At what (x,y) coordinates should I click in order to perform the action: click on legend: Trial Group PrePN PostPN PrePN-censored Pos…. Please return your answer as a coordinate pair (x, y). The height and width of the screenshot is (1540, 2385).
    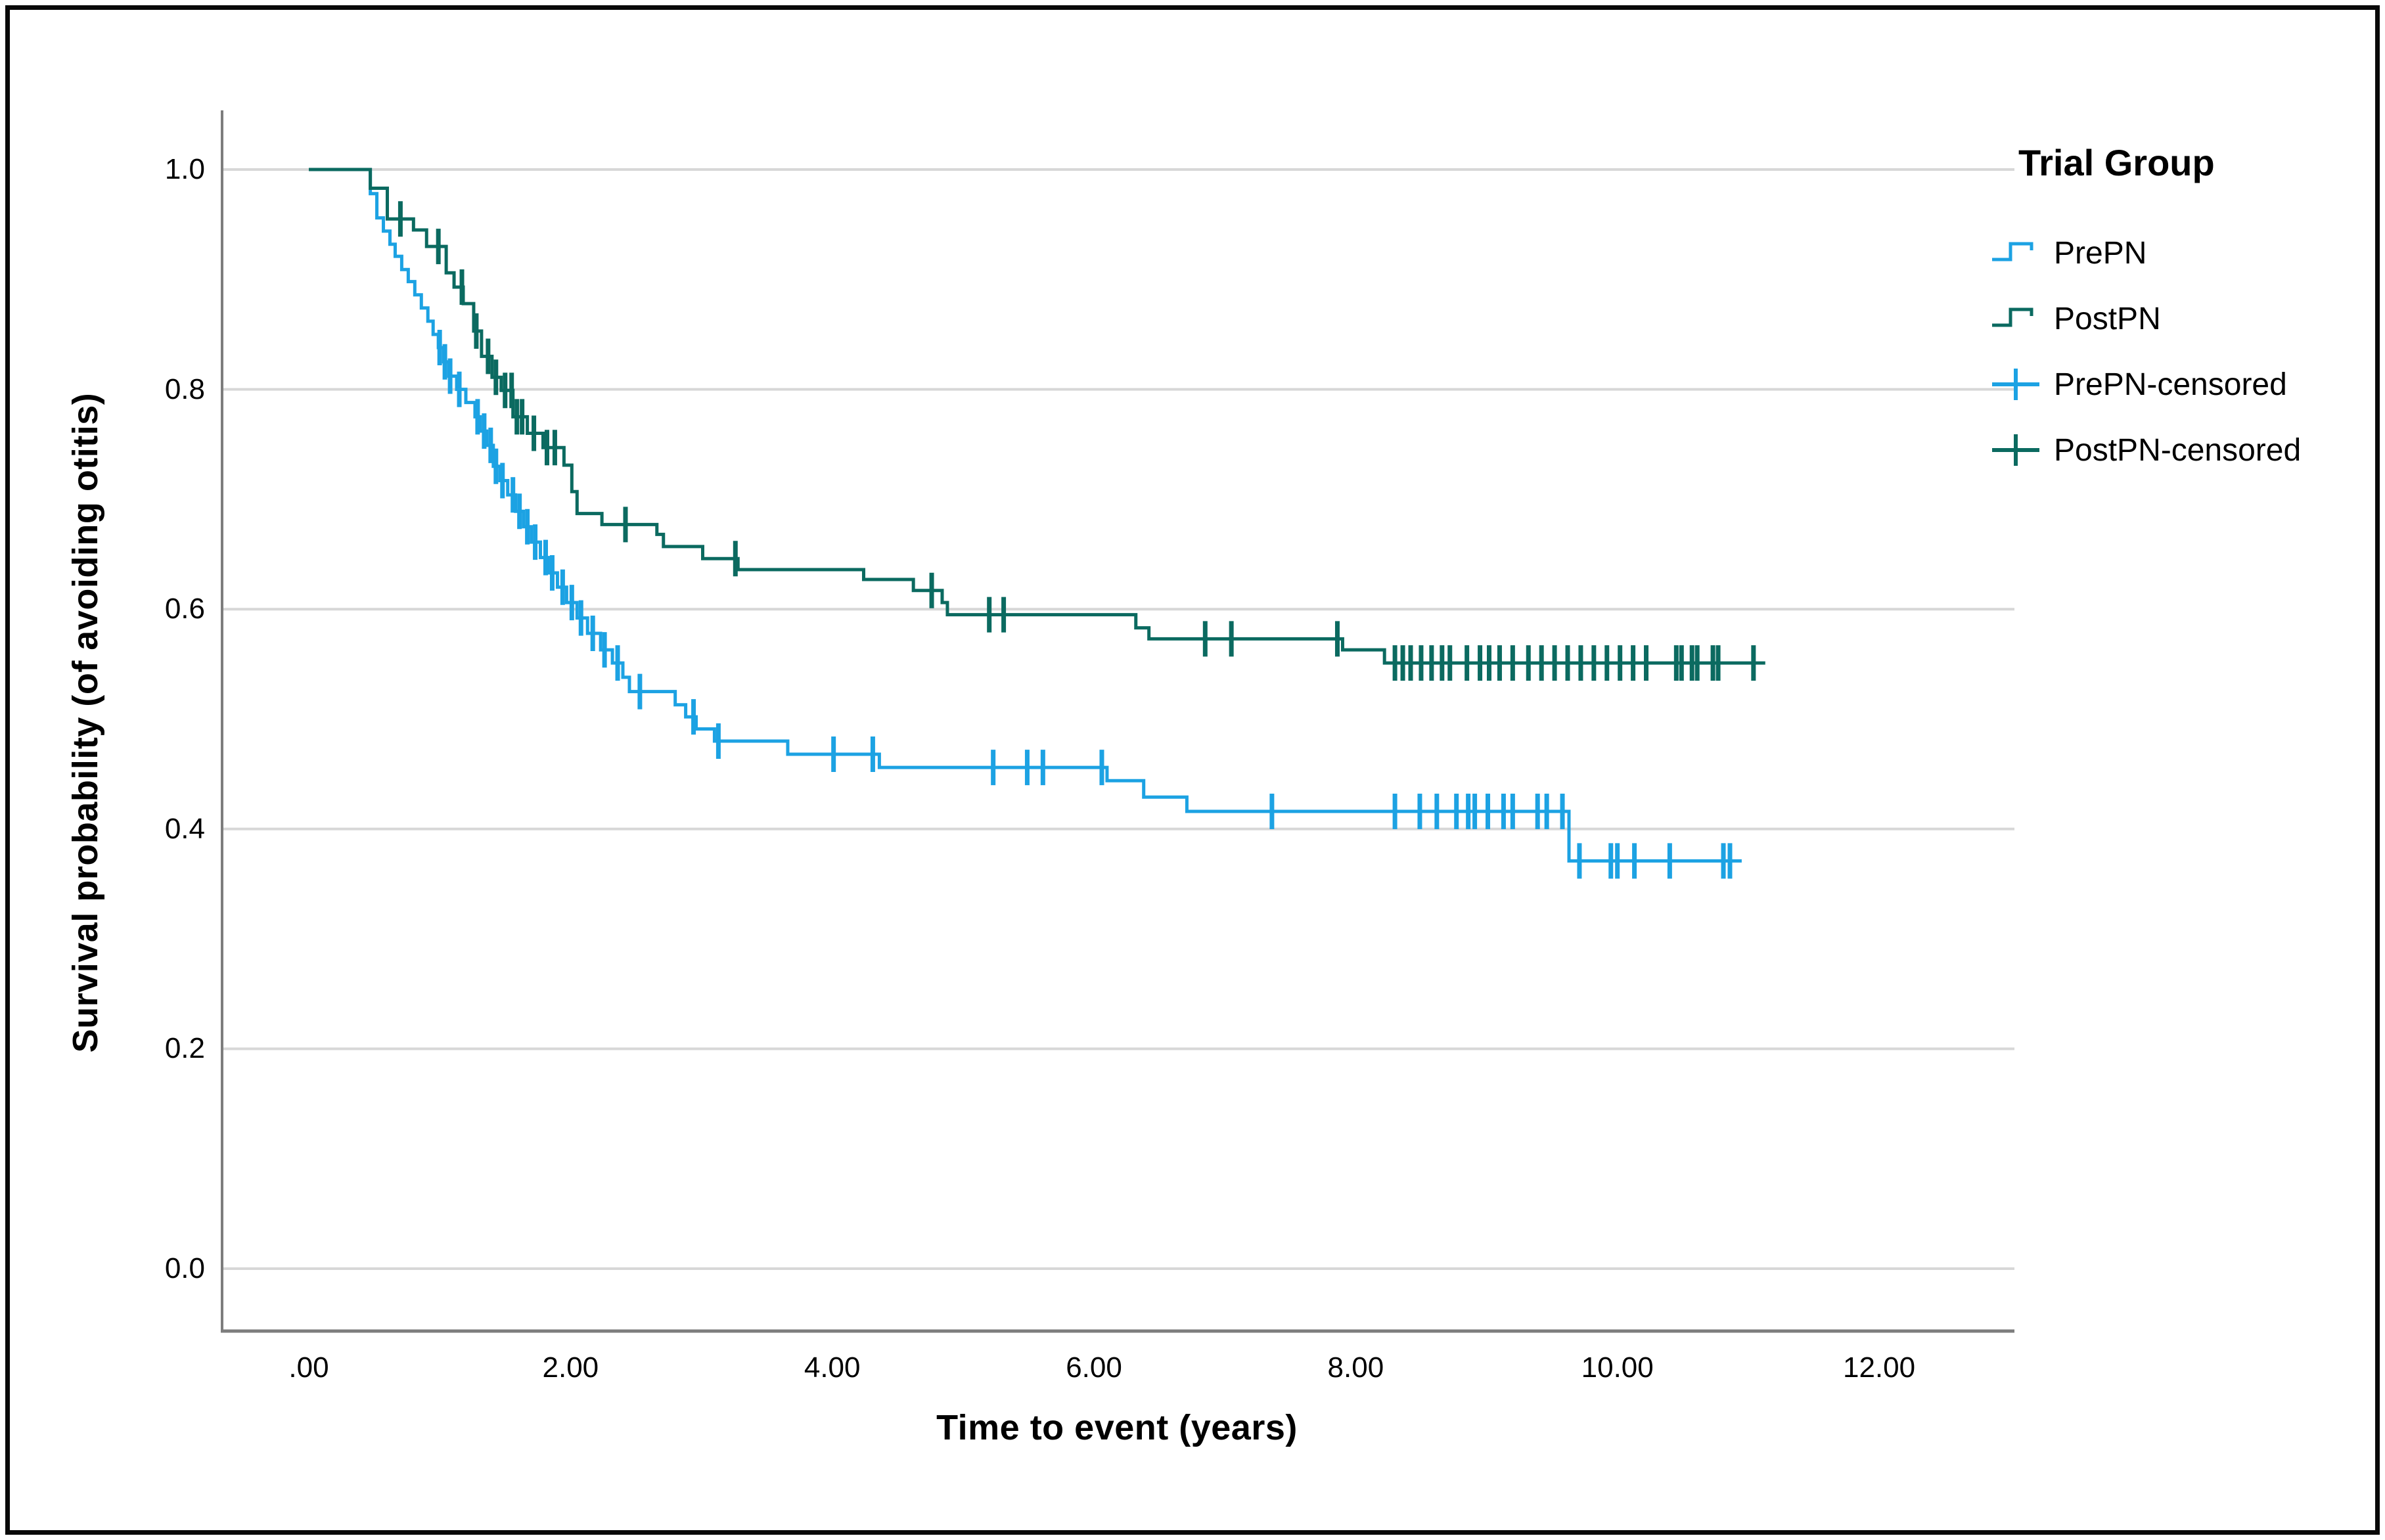
    Looking at the image, I should click on (2183, 312).